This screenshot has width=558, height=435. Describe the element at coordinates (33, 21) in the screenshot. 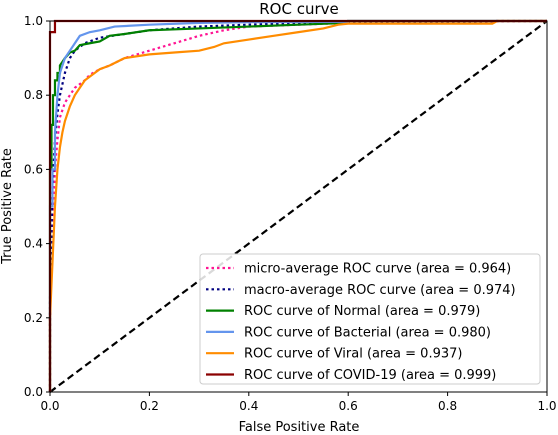

I see `y-tick-label: 1.0` at that location.